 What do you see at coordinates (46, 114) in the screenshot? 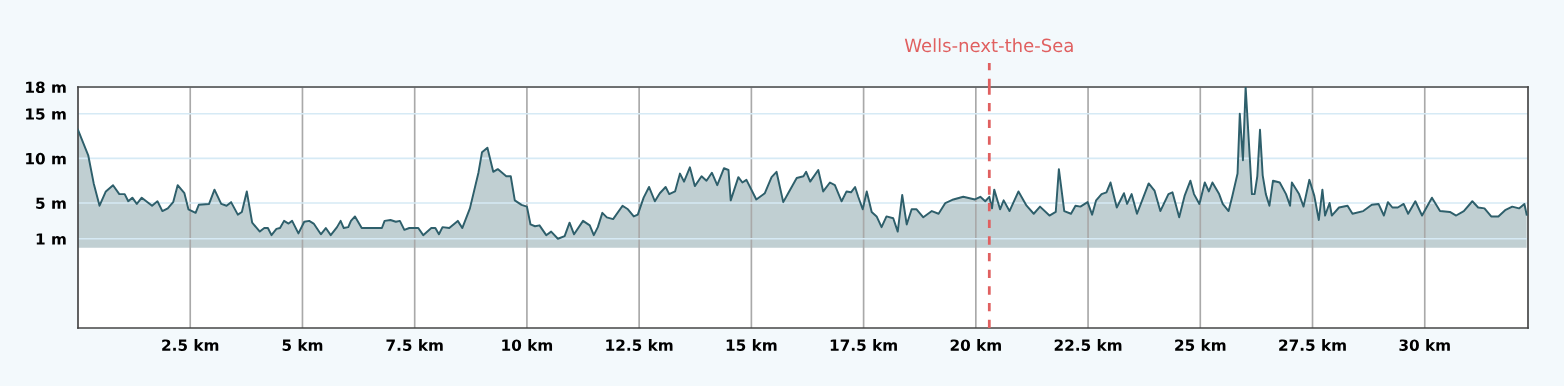
I see `y-tick-label: 15 m` at bounding box center [46, 114].